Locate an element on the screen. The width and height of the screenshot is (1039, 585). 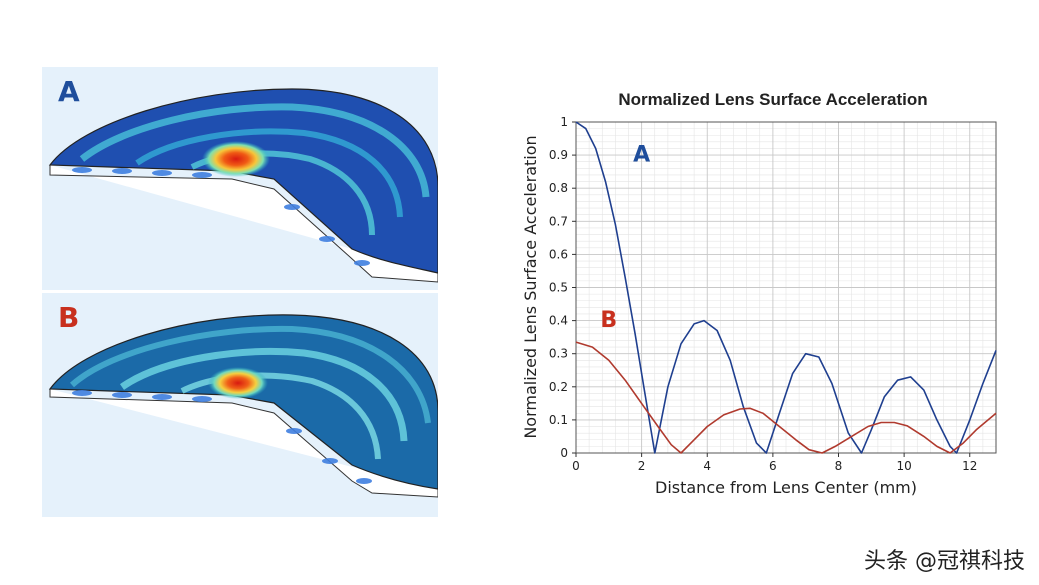
chart-title: Normalized Lens Surface Acceleration is located at coordinates (772, 99).